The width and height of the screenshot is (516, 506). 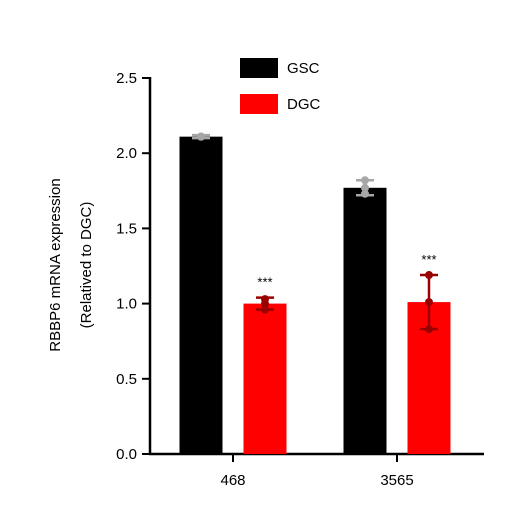 What do you see at coordinates (280, 86) in the screenshot?
I see `legend: GSC DGC` at bounding box center [280, 86].